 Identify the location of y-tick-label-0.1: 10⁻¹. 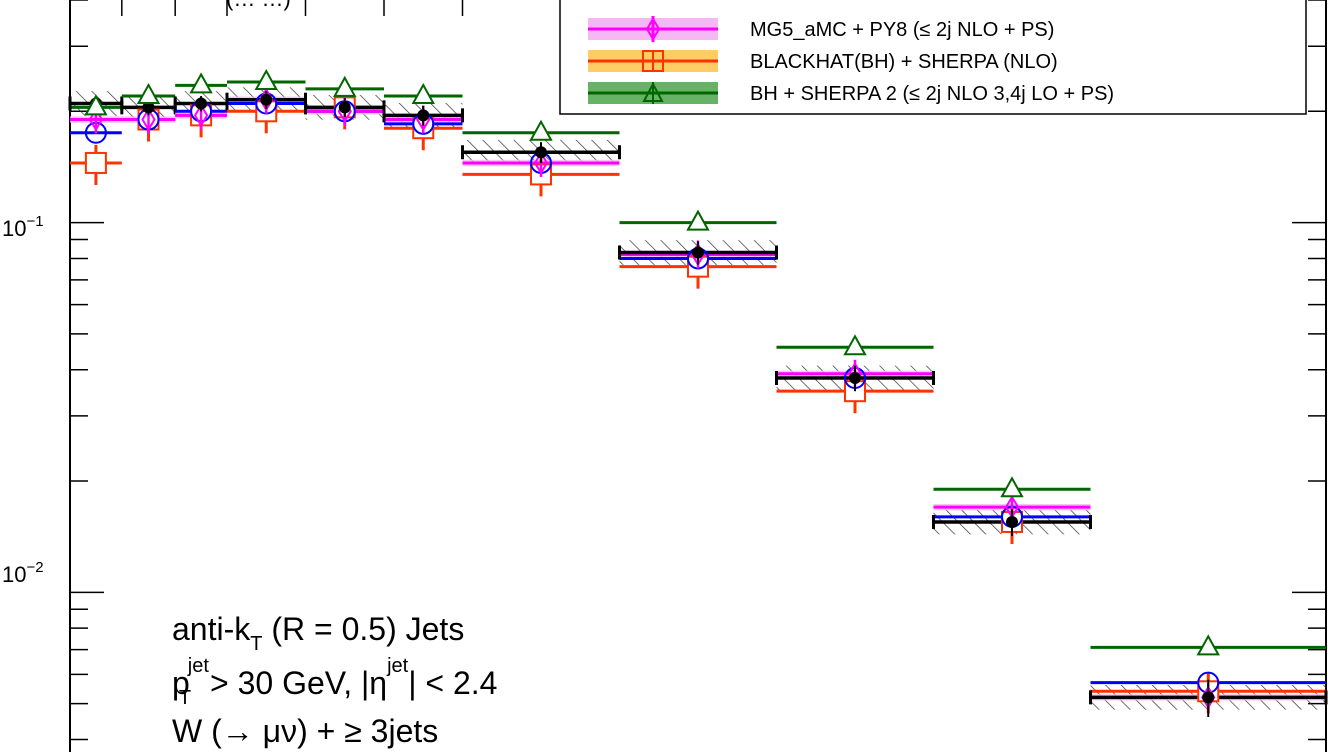
(23, 227).